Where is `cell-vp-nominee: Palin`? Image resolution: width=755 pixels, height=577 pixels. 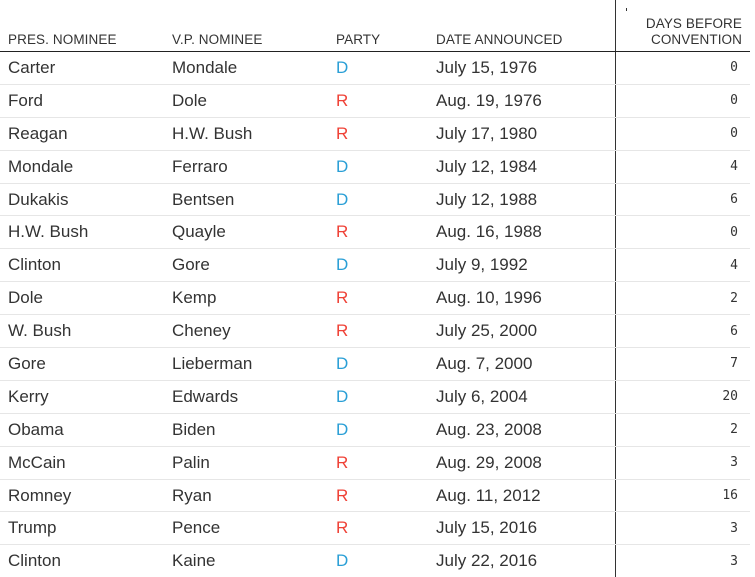
cell-vp-nominee: Palin is located at coordinates (246, 462).